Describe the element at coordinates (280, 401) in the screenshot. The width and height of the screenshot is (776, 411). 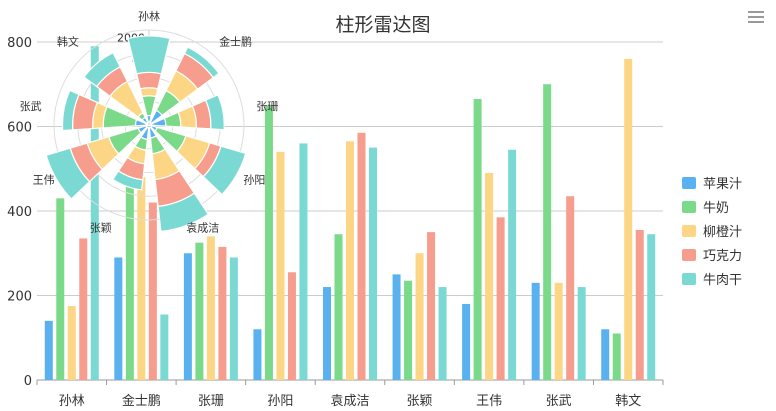
I see `x-tick-label: 孙阳` at that location.